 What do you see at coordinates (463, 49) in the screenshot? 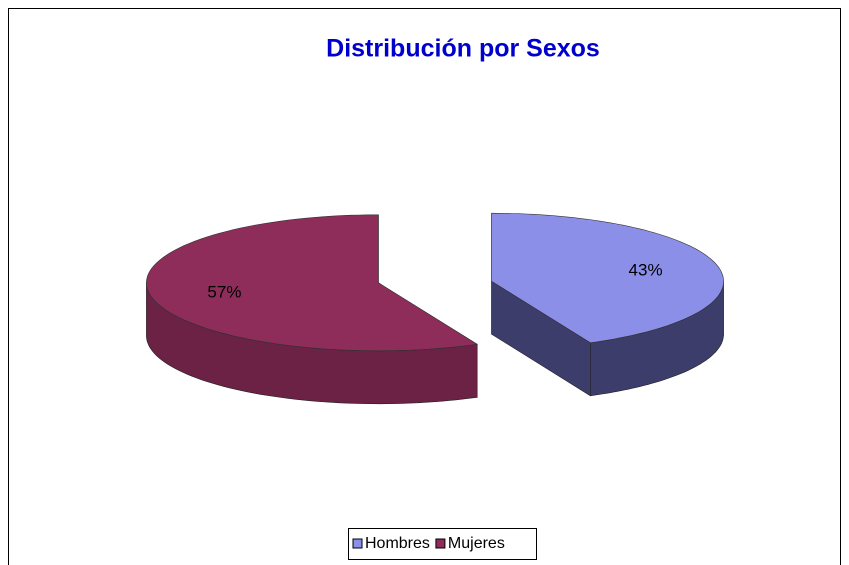
I see `chart-title: Distribución por Sexos` at bounding box center [463, 49].